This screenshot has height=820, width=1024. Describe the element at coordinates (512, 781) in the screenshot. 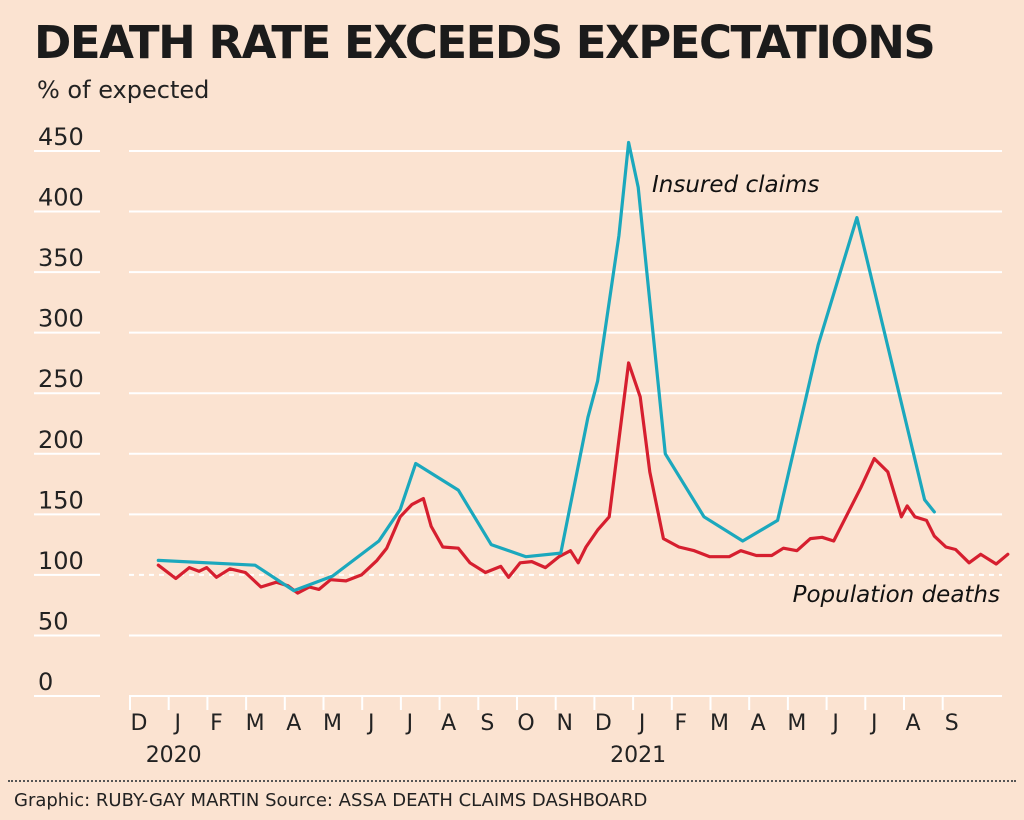

I see `footer-divider` at that location.